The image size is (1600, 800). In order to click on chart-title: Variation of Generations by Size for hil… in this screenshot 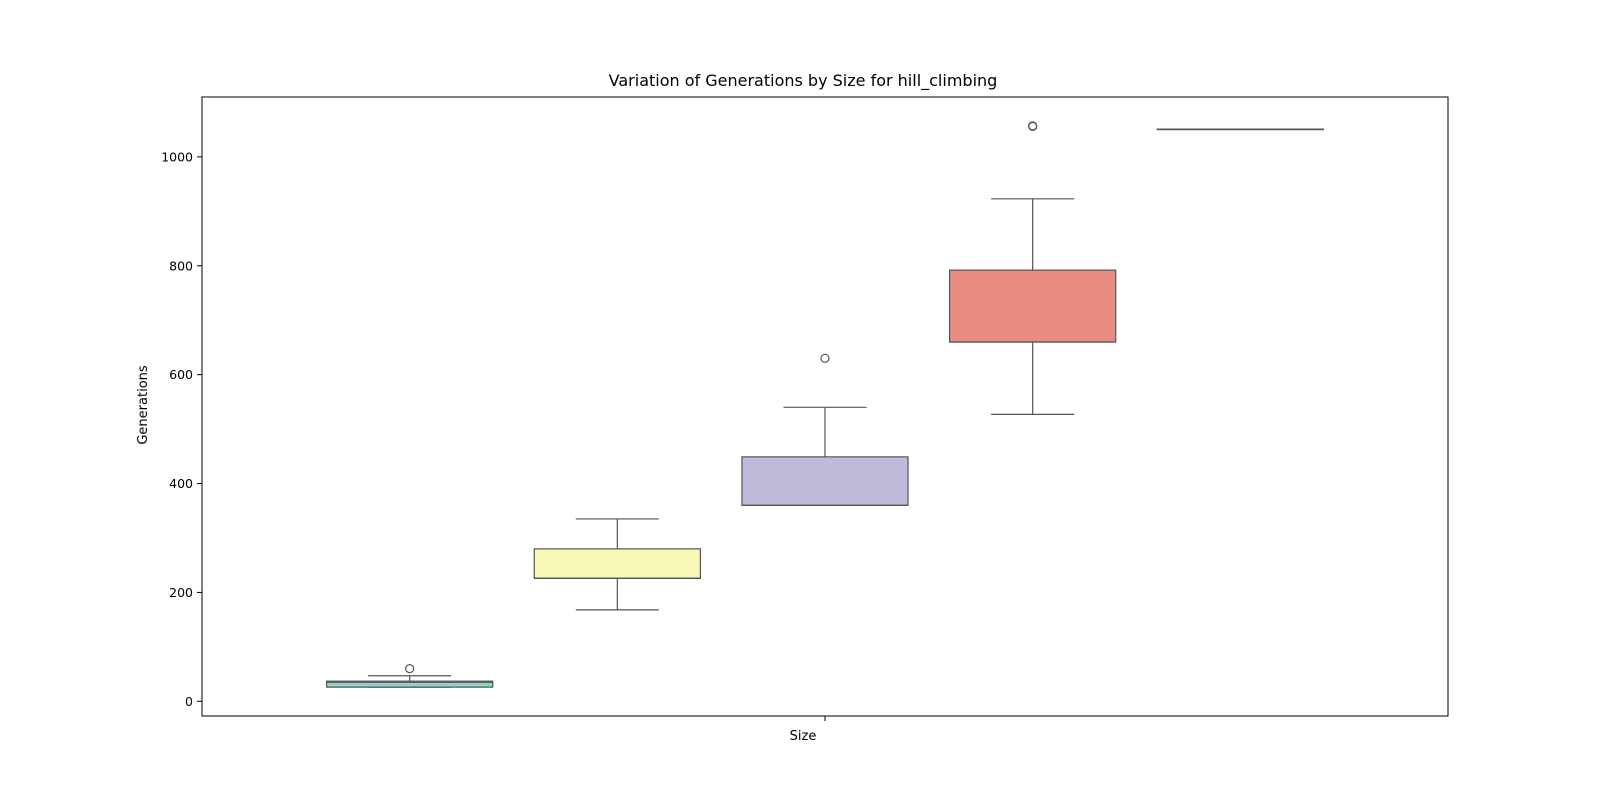, I will do `click(803, 81)`.